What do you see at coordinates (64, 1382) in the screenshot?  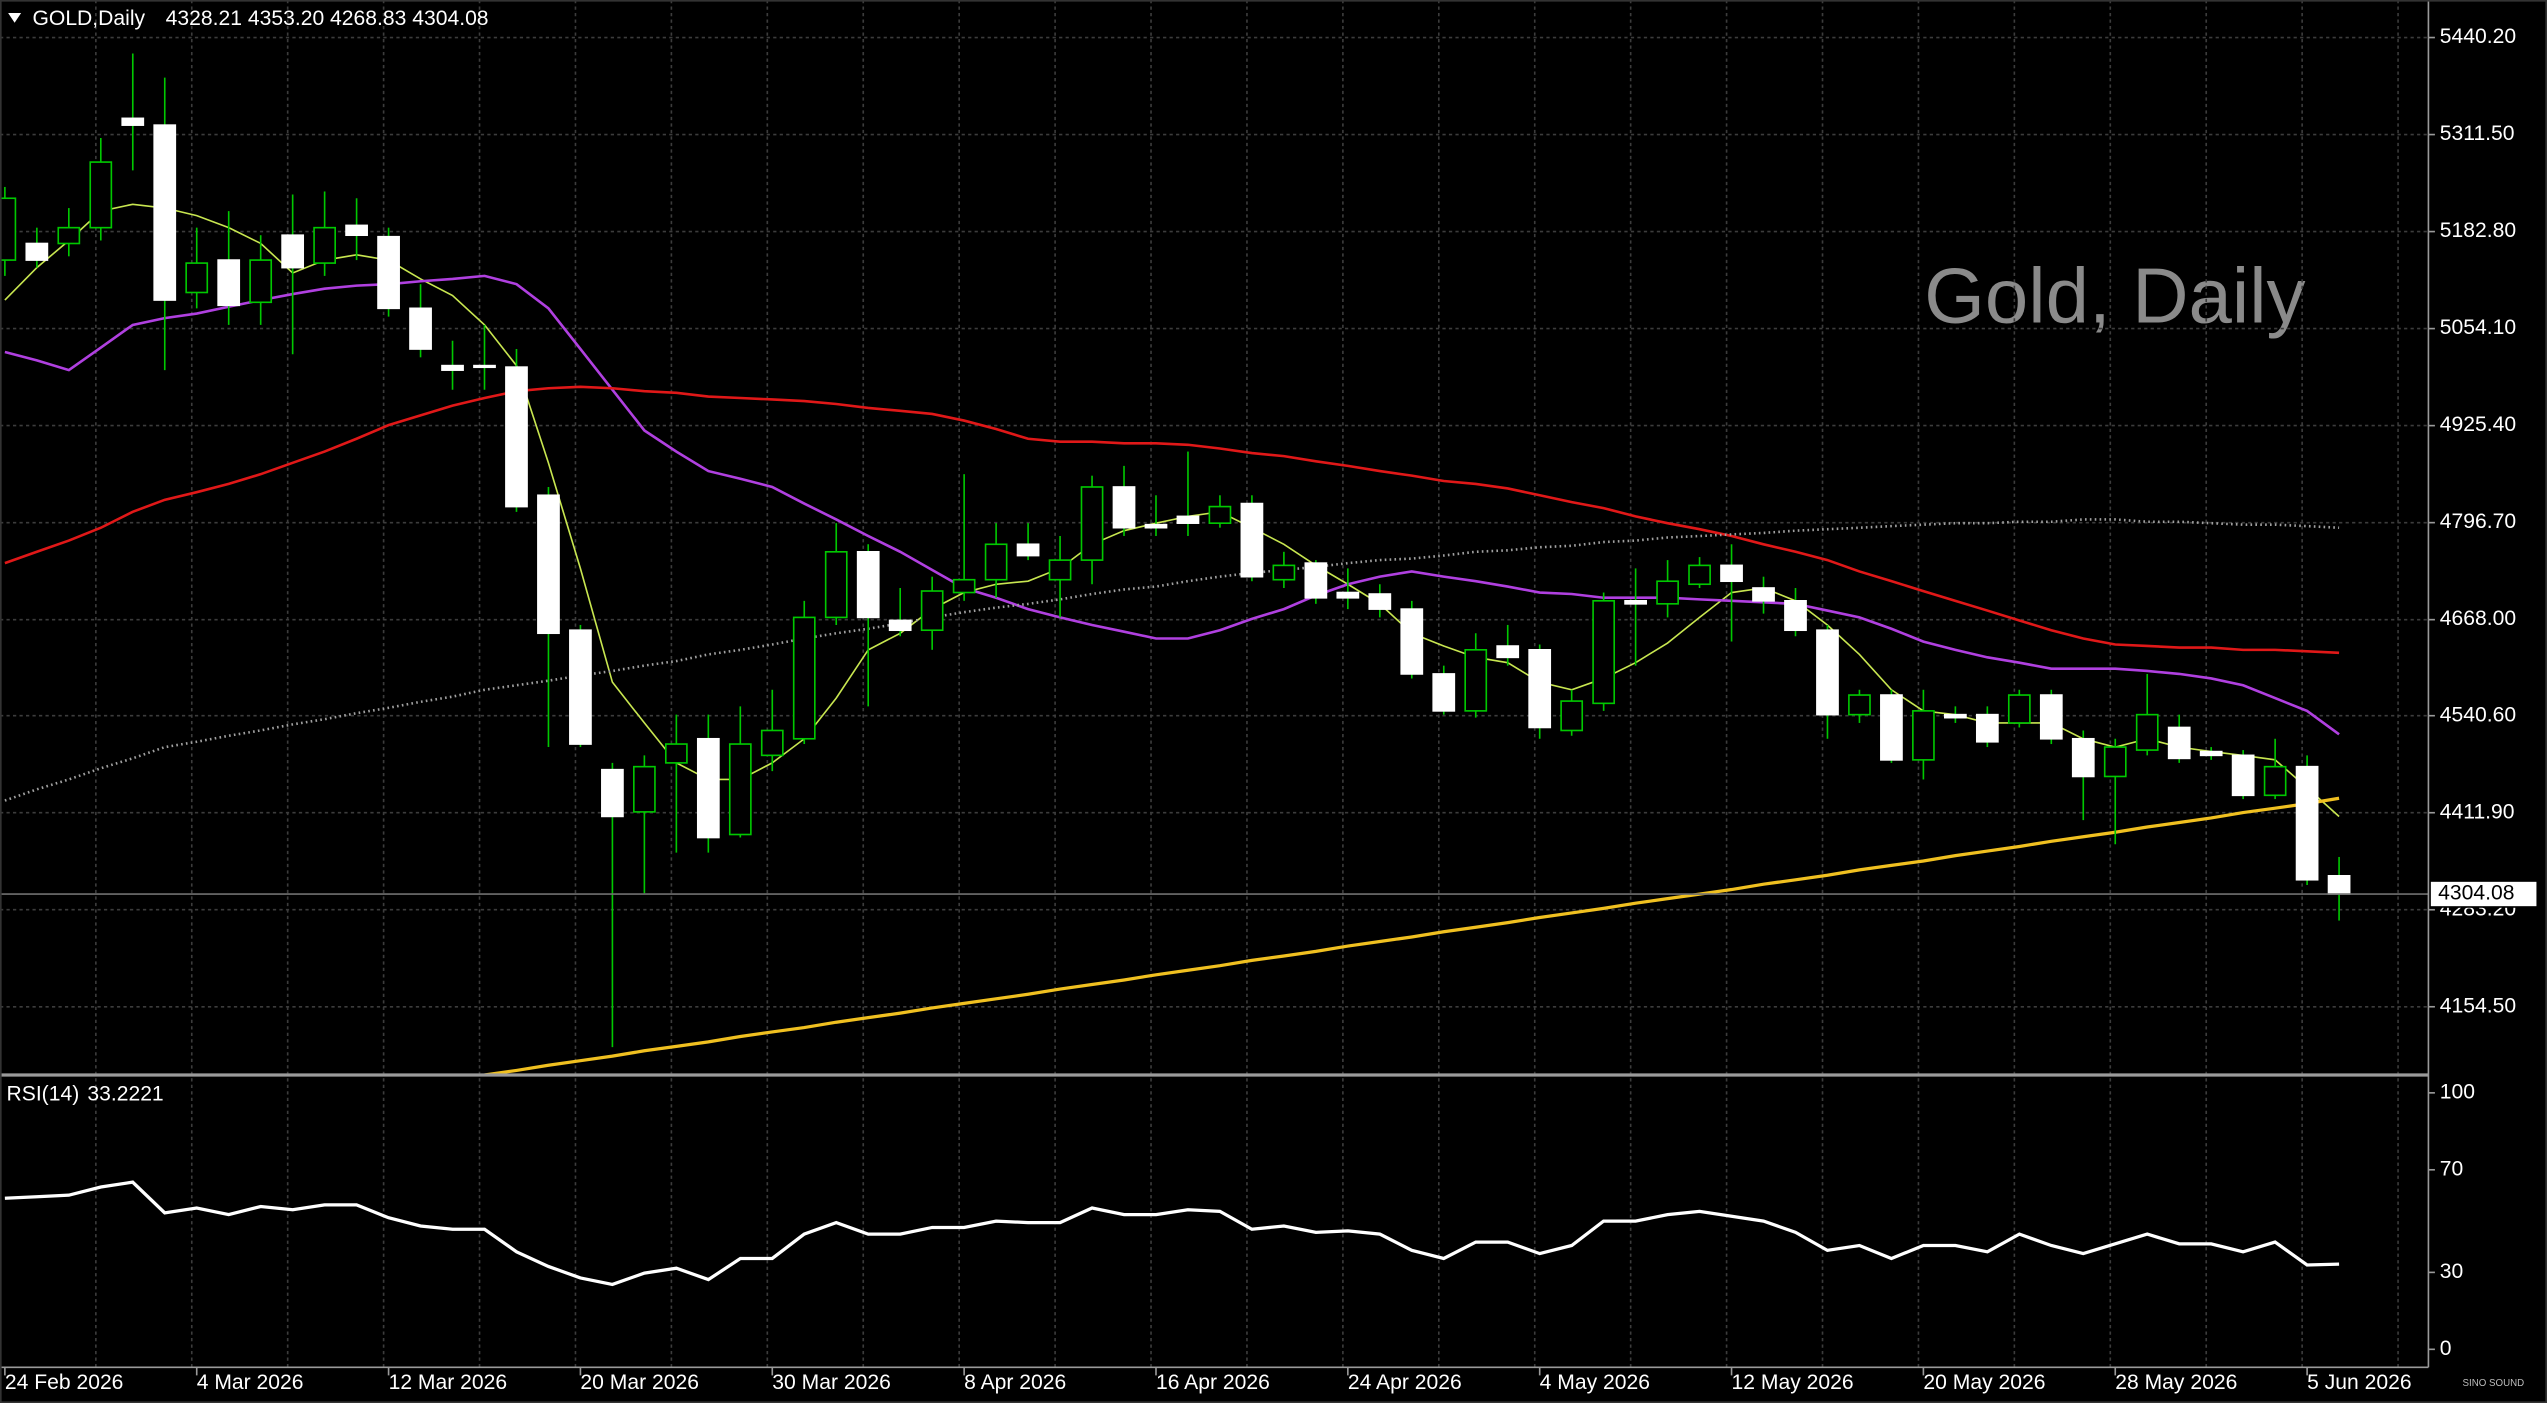 I see `x-tick-label: 24 Feb 2026` at bounding box center [64, 1382].